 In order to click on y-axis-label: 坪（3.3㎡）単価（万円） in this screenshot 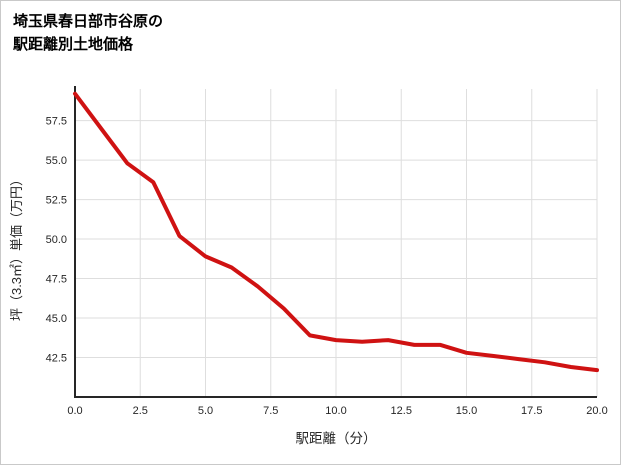, I will do `click(16, 247)`.